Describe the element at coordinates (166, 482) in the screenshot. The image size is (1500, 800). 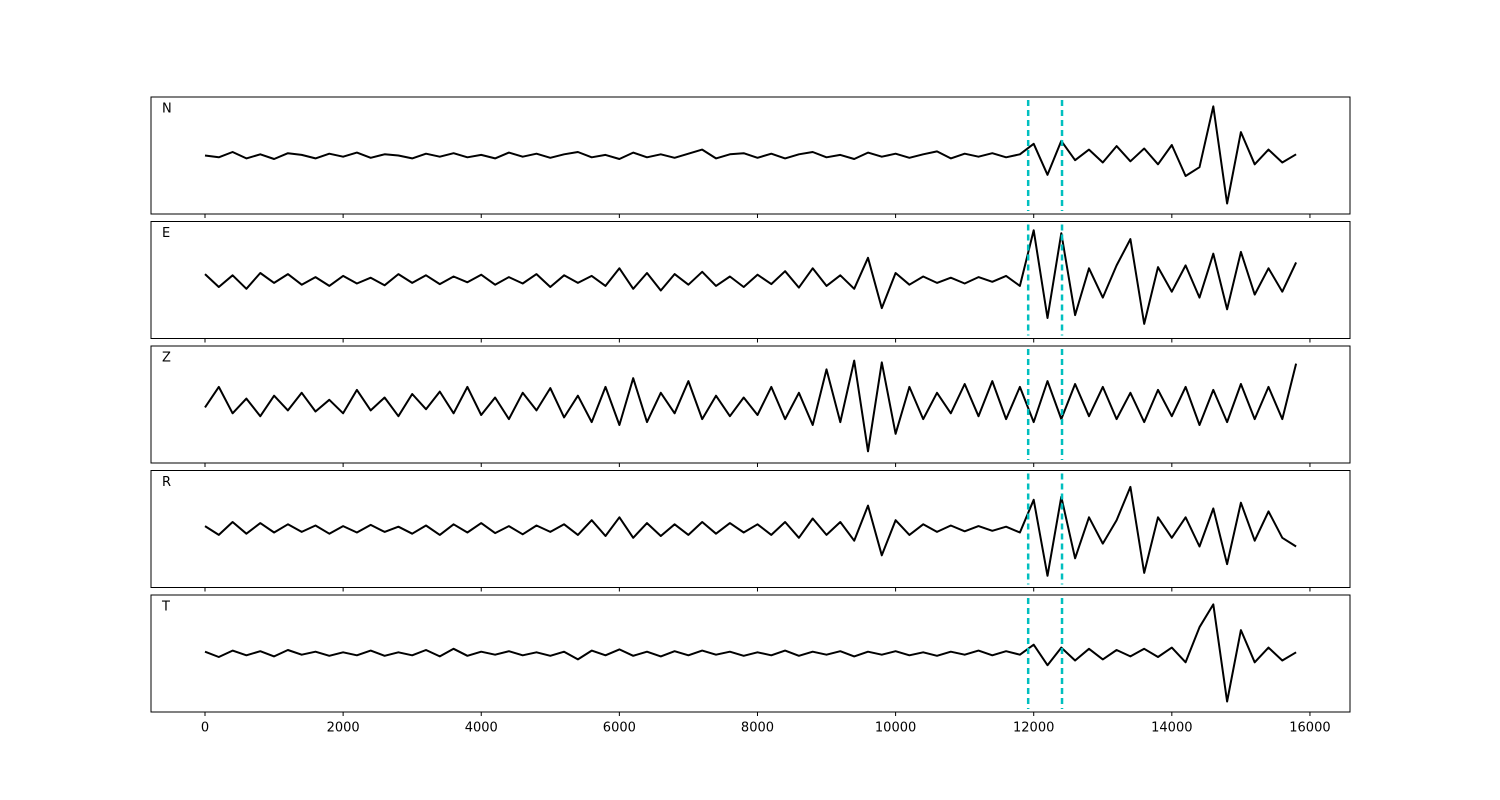
I see `panel-label: R` at that location.